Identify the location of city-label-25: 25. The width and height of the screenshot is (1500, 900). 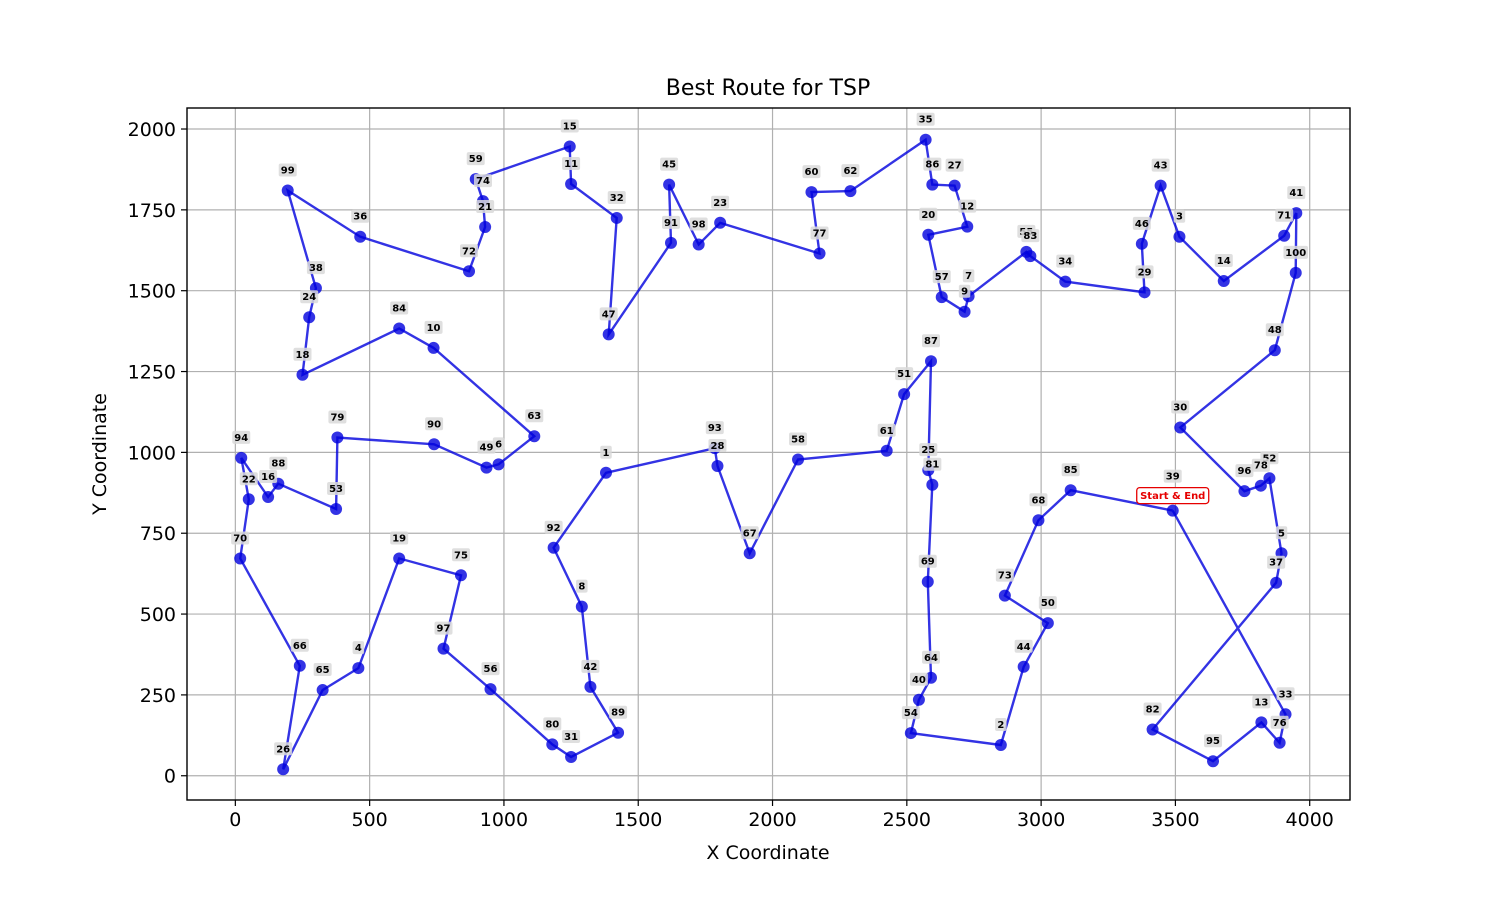
(928, 450).